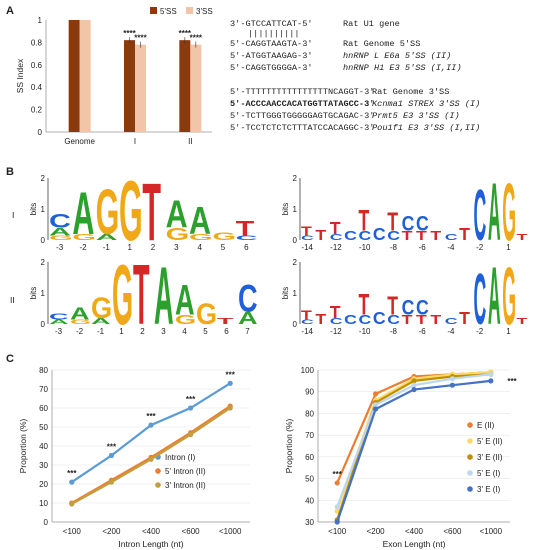 The width and height of the screenshot is (547, 550). What do you see at coordinates (205, 331) in the screenshot?
I see `logo-position-label: 5` at bounding box center [205, 331].